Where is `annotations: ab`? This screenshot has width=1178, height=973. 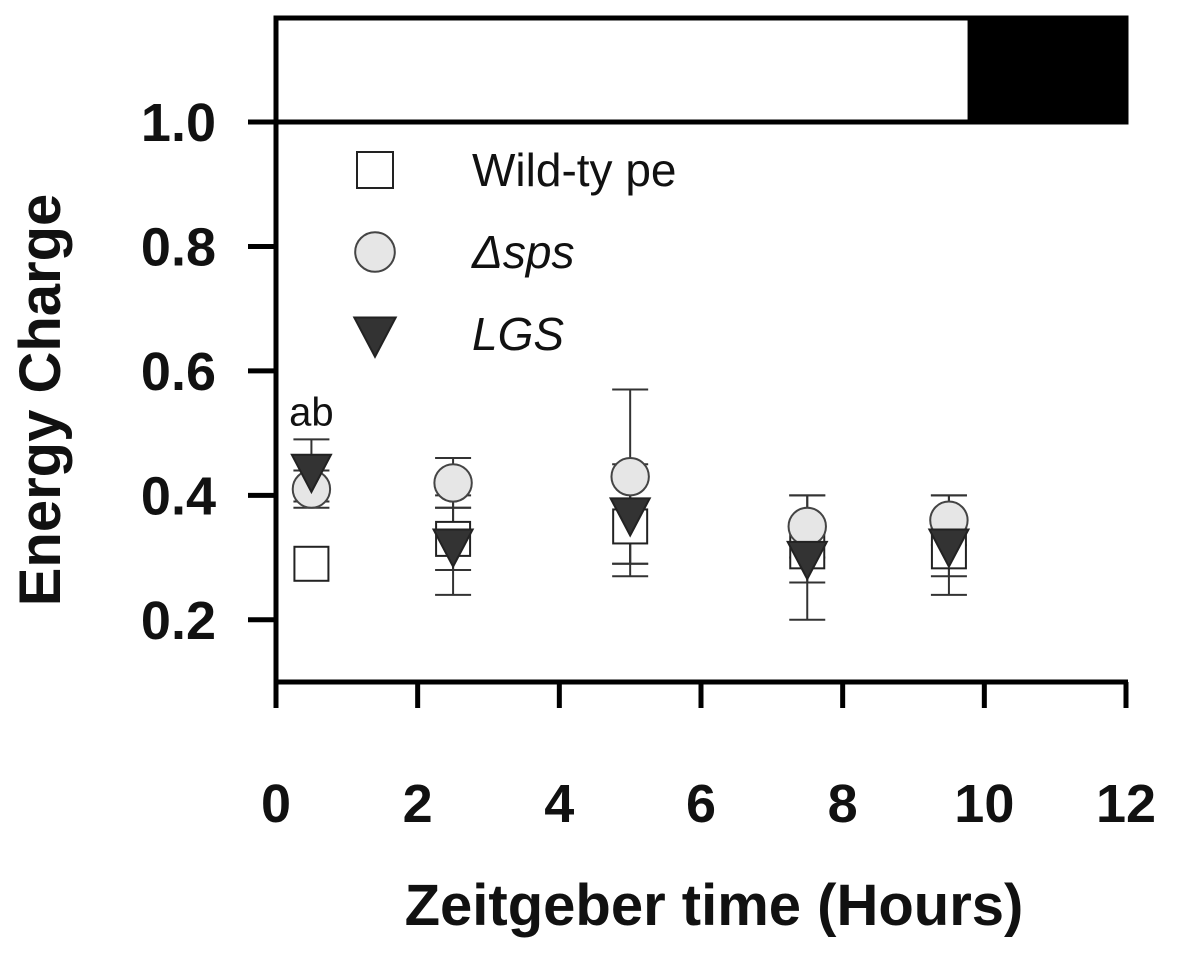
annotations: ab is located at coordinates (311, 412).